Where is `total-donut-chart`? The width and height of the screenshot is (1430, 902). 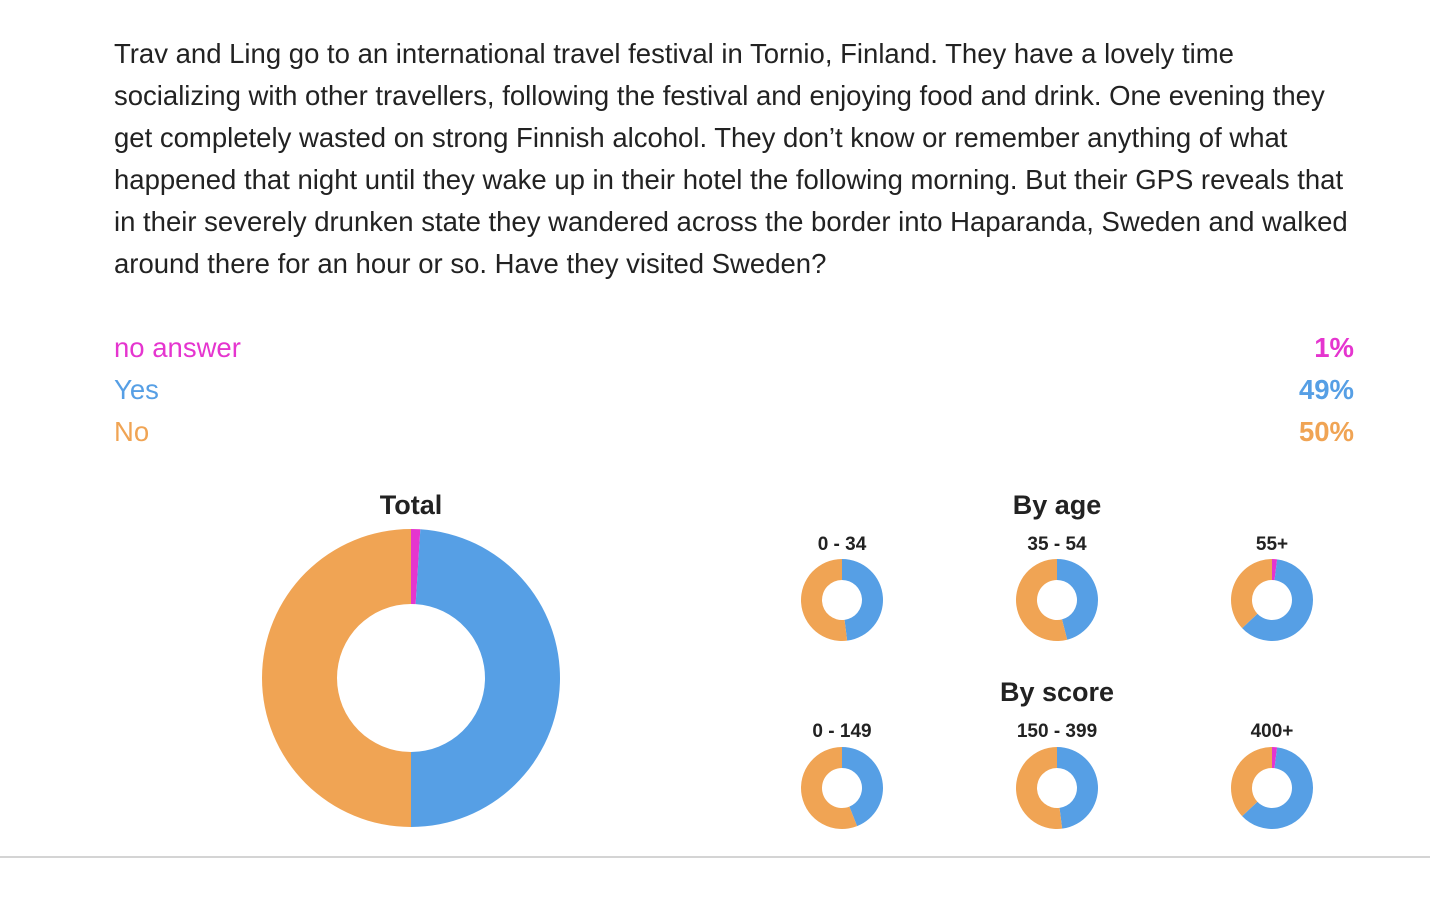
total-donut-chart is located at coordinates (411, 678).